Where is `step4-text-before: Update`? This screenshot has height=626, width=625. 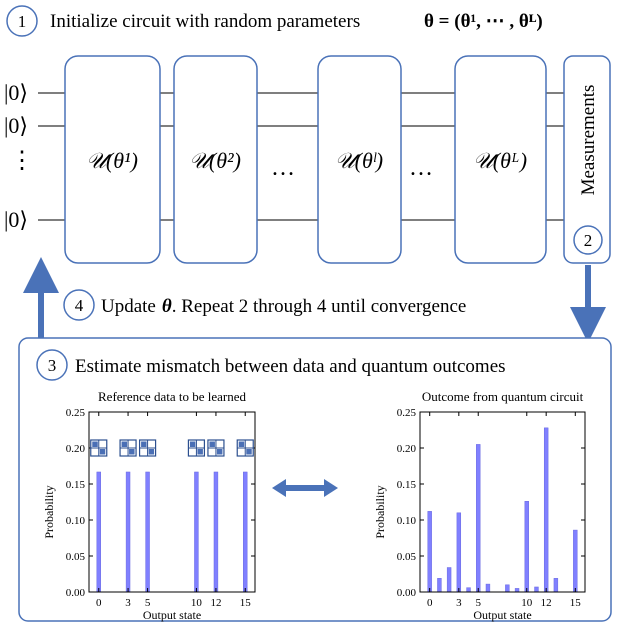 step4-text-before: Update is located at coordinates (128, 306).